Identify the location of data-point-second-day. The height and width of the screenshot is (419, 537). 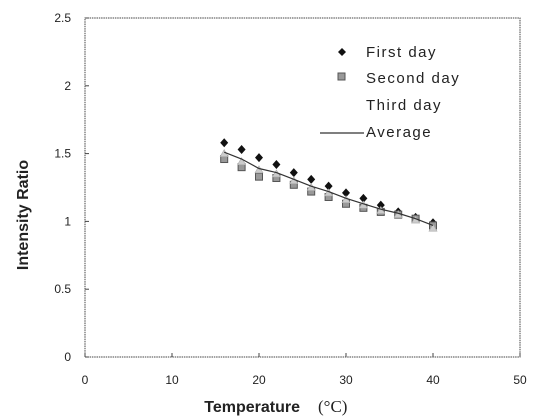
(259, 176).